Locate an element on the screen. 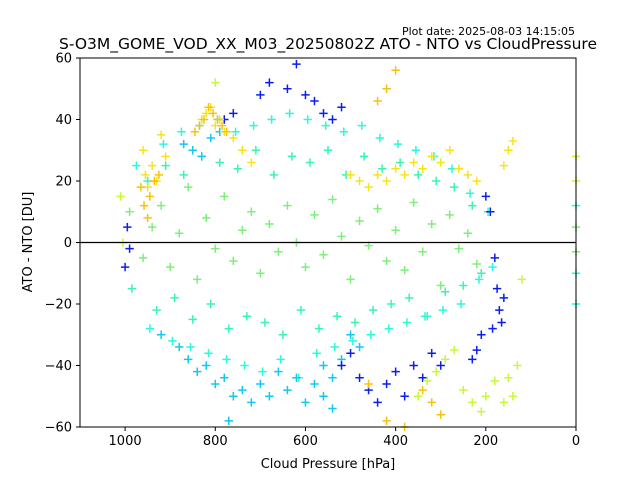  y-tick-label: −40 is located at coordinates (58, 366).